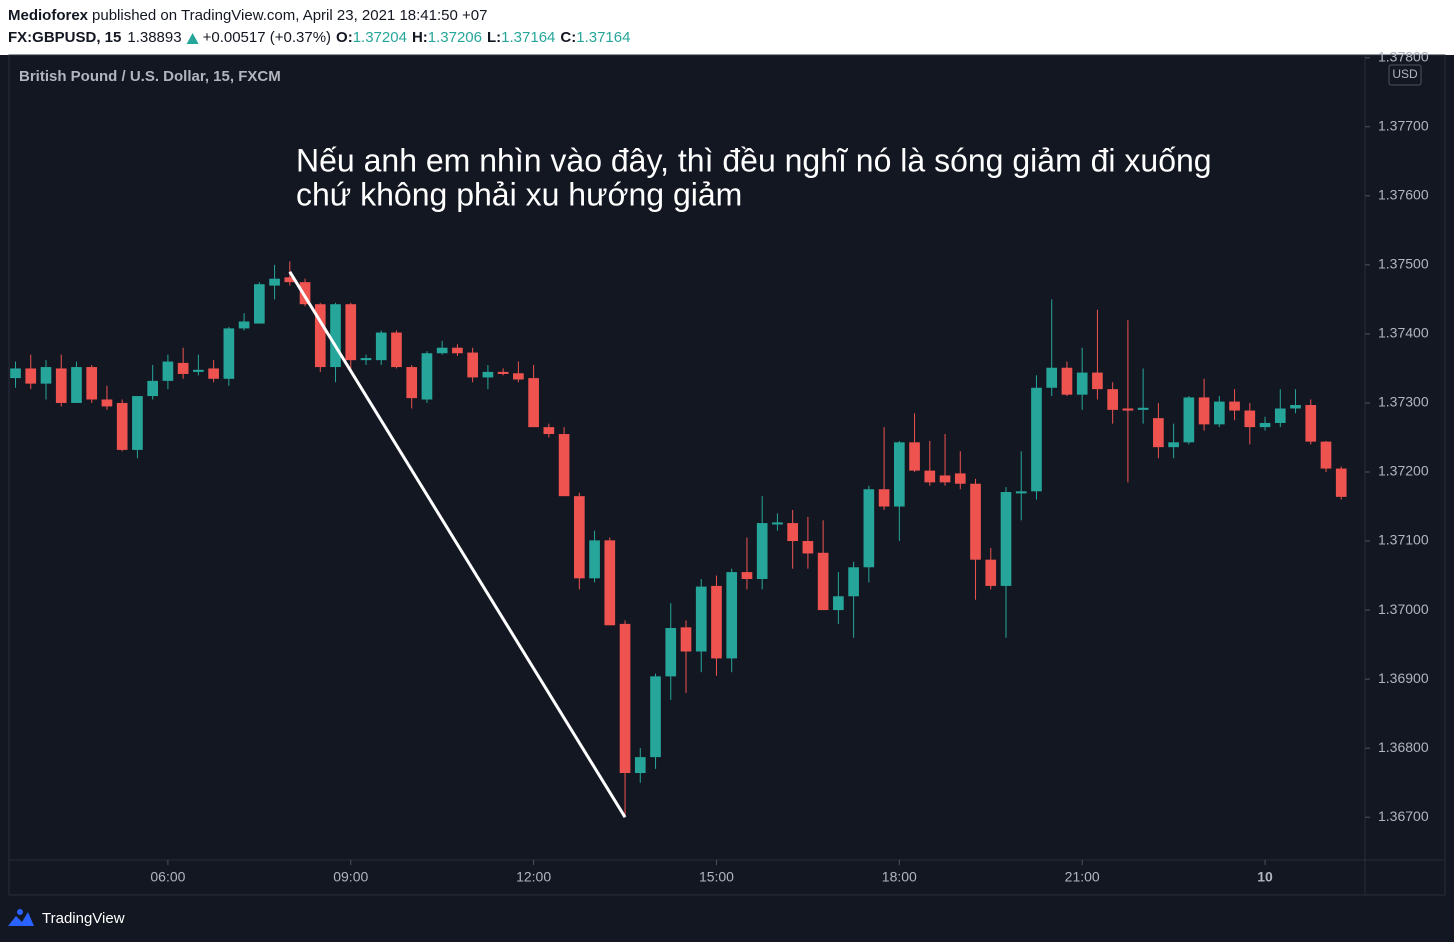 Image resolution: width=1454 pixels, height=942 pixels. What do you see at coordinates (1403, 678) in the screenshot?
I see `y-tick-label: 1.36900` at bounding box center [1403, 678].